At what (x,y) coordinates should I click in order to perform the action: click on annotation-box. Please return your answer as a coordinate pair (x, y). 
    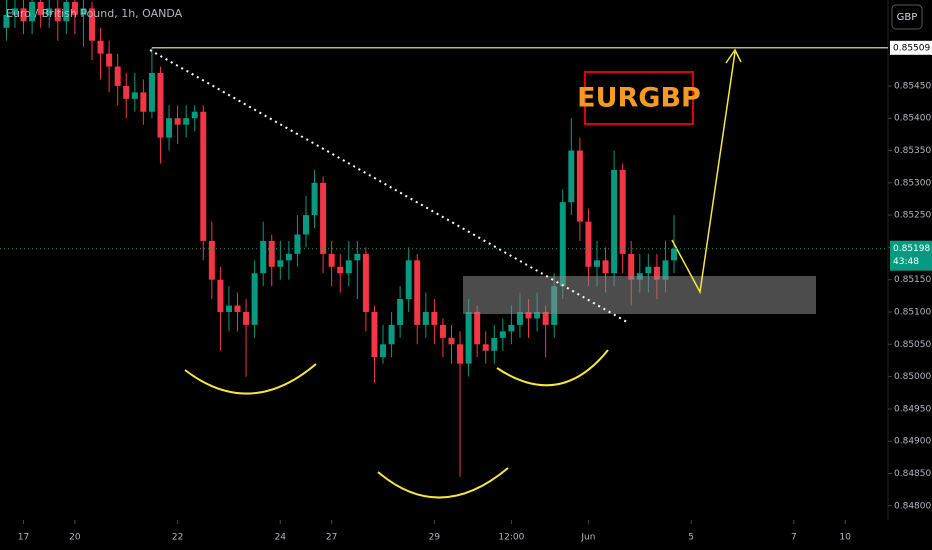
    Looking at the image, I should click on (639, 98).